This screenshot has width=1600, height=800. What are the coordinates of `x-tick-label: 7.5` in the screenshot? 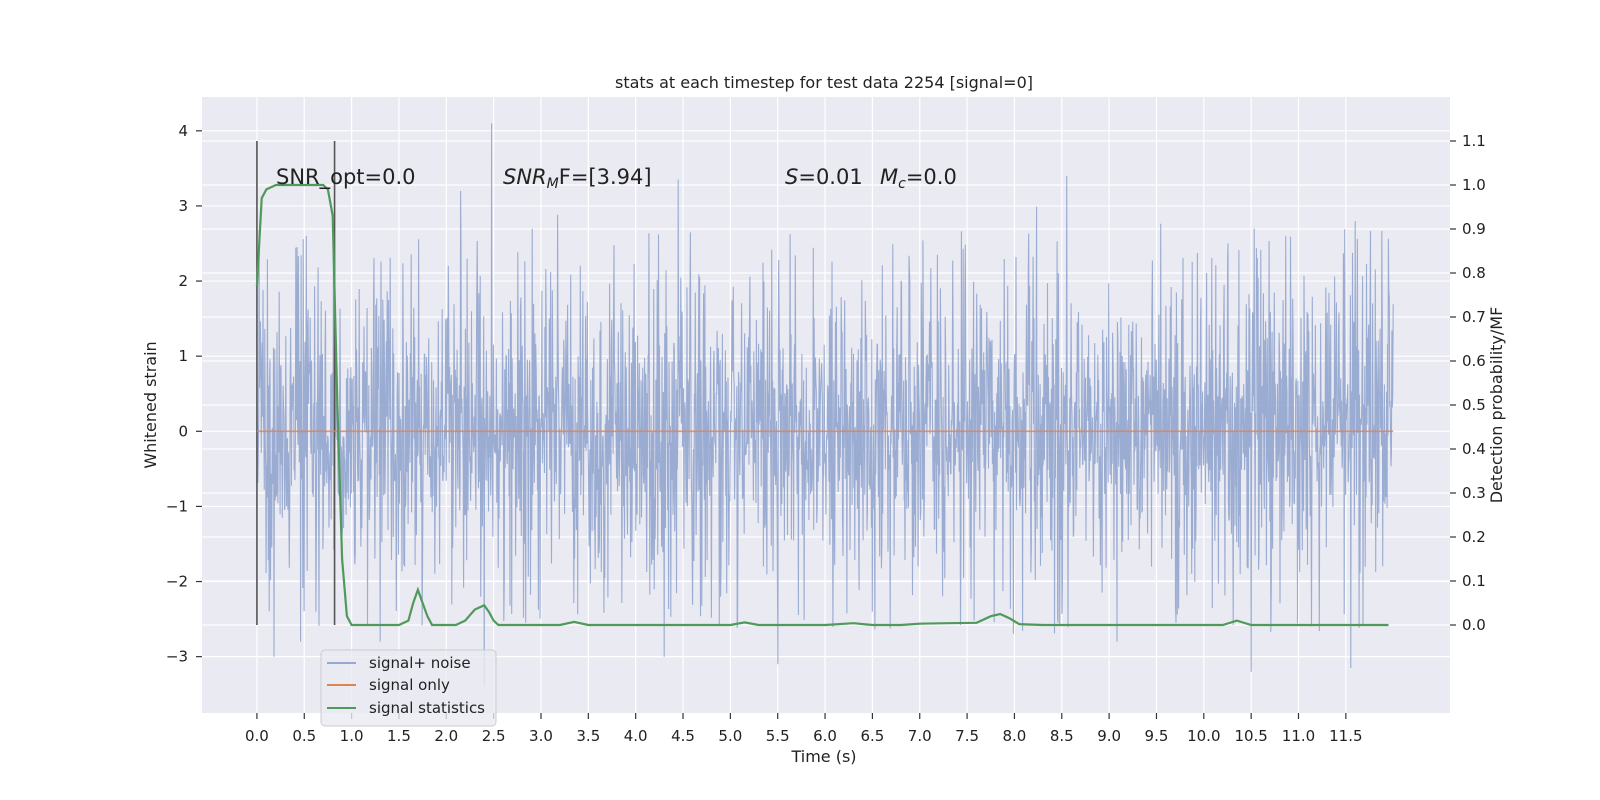 It's located at (967, 736).